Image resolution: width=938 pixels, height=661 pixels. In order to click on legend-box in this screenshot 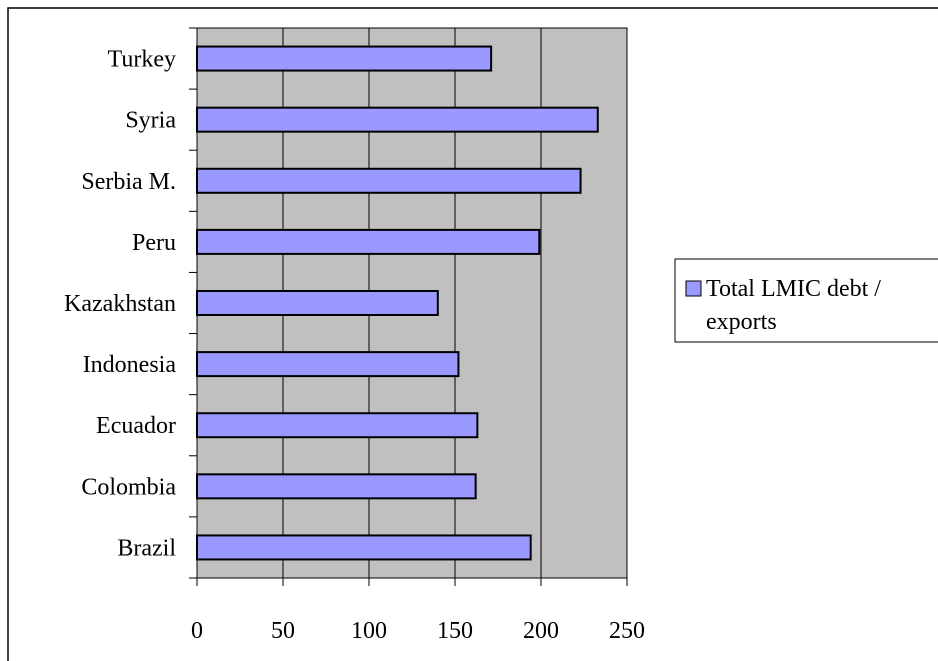, I will do `click(806, 300)`.